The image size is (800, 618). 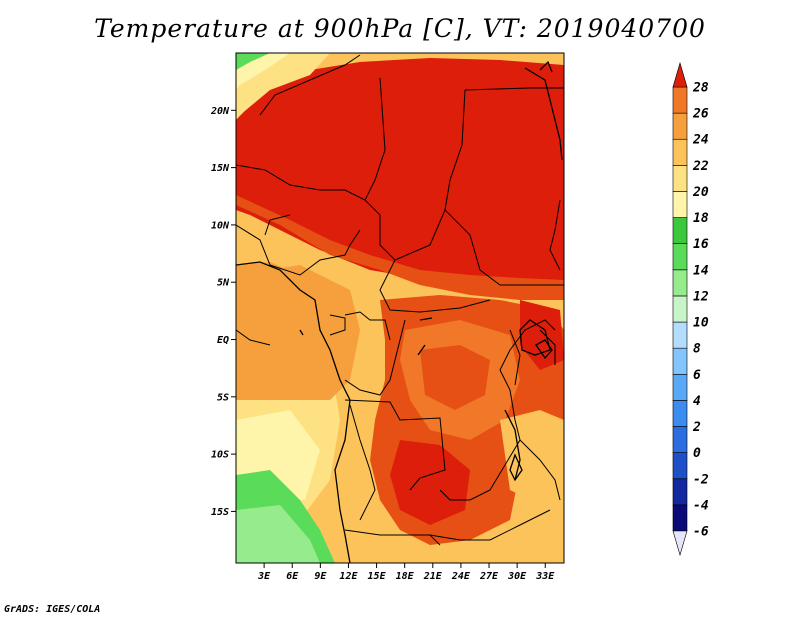 I want to click on lon-tick-label: 15E, so click(x=377, y=576).